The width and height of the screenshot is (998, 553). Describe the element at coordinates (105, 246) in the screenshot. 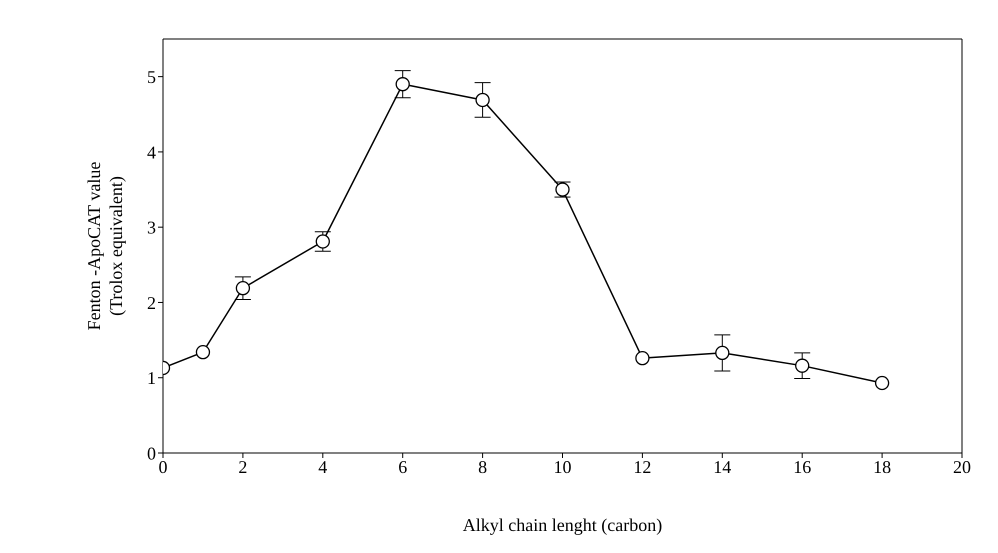

I see `y-axis-title: Fenton -ApoCAT value (Trolox equivalent)` at that location.